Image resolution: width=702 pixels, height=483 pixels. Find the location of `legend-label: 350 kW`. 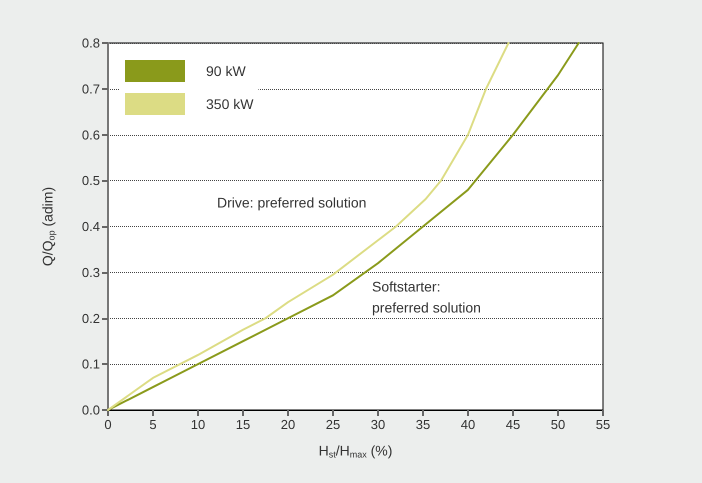

legend-label: 350 kW is located at coordinates (230, 104).